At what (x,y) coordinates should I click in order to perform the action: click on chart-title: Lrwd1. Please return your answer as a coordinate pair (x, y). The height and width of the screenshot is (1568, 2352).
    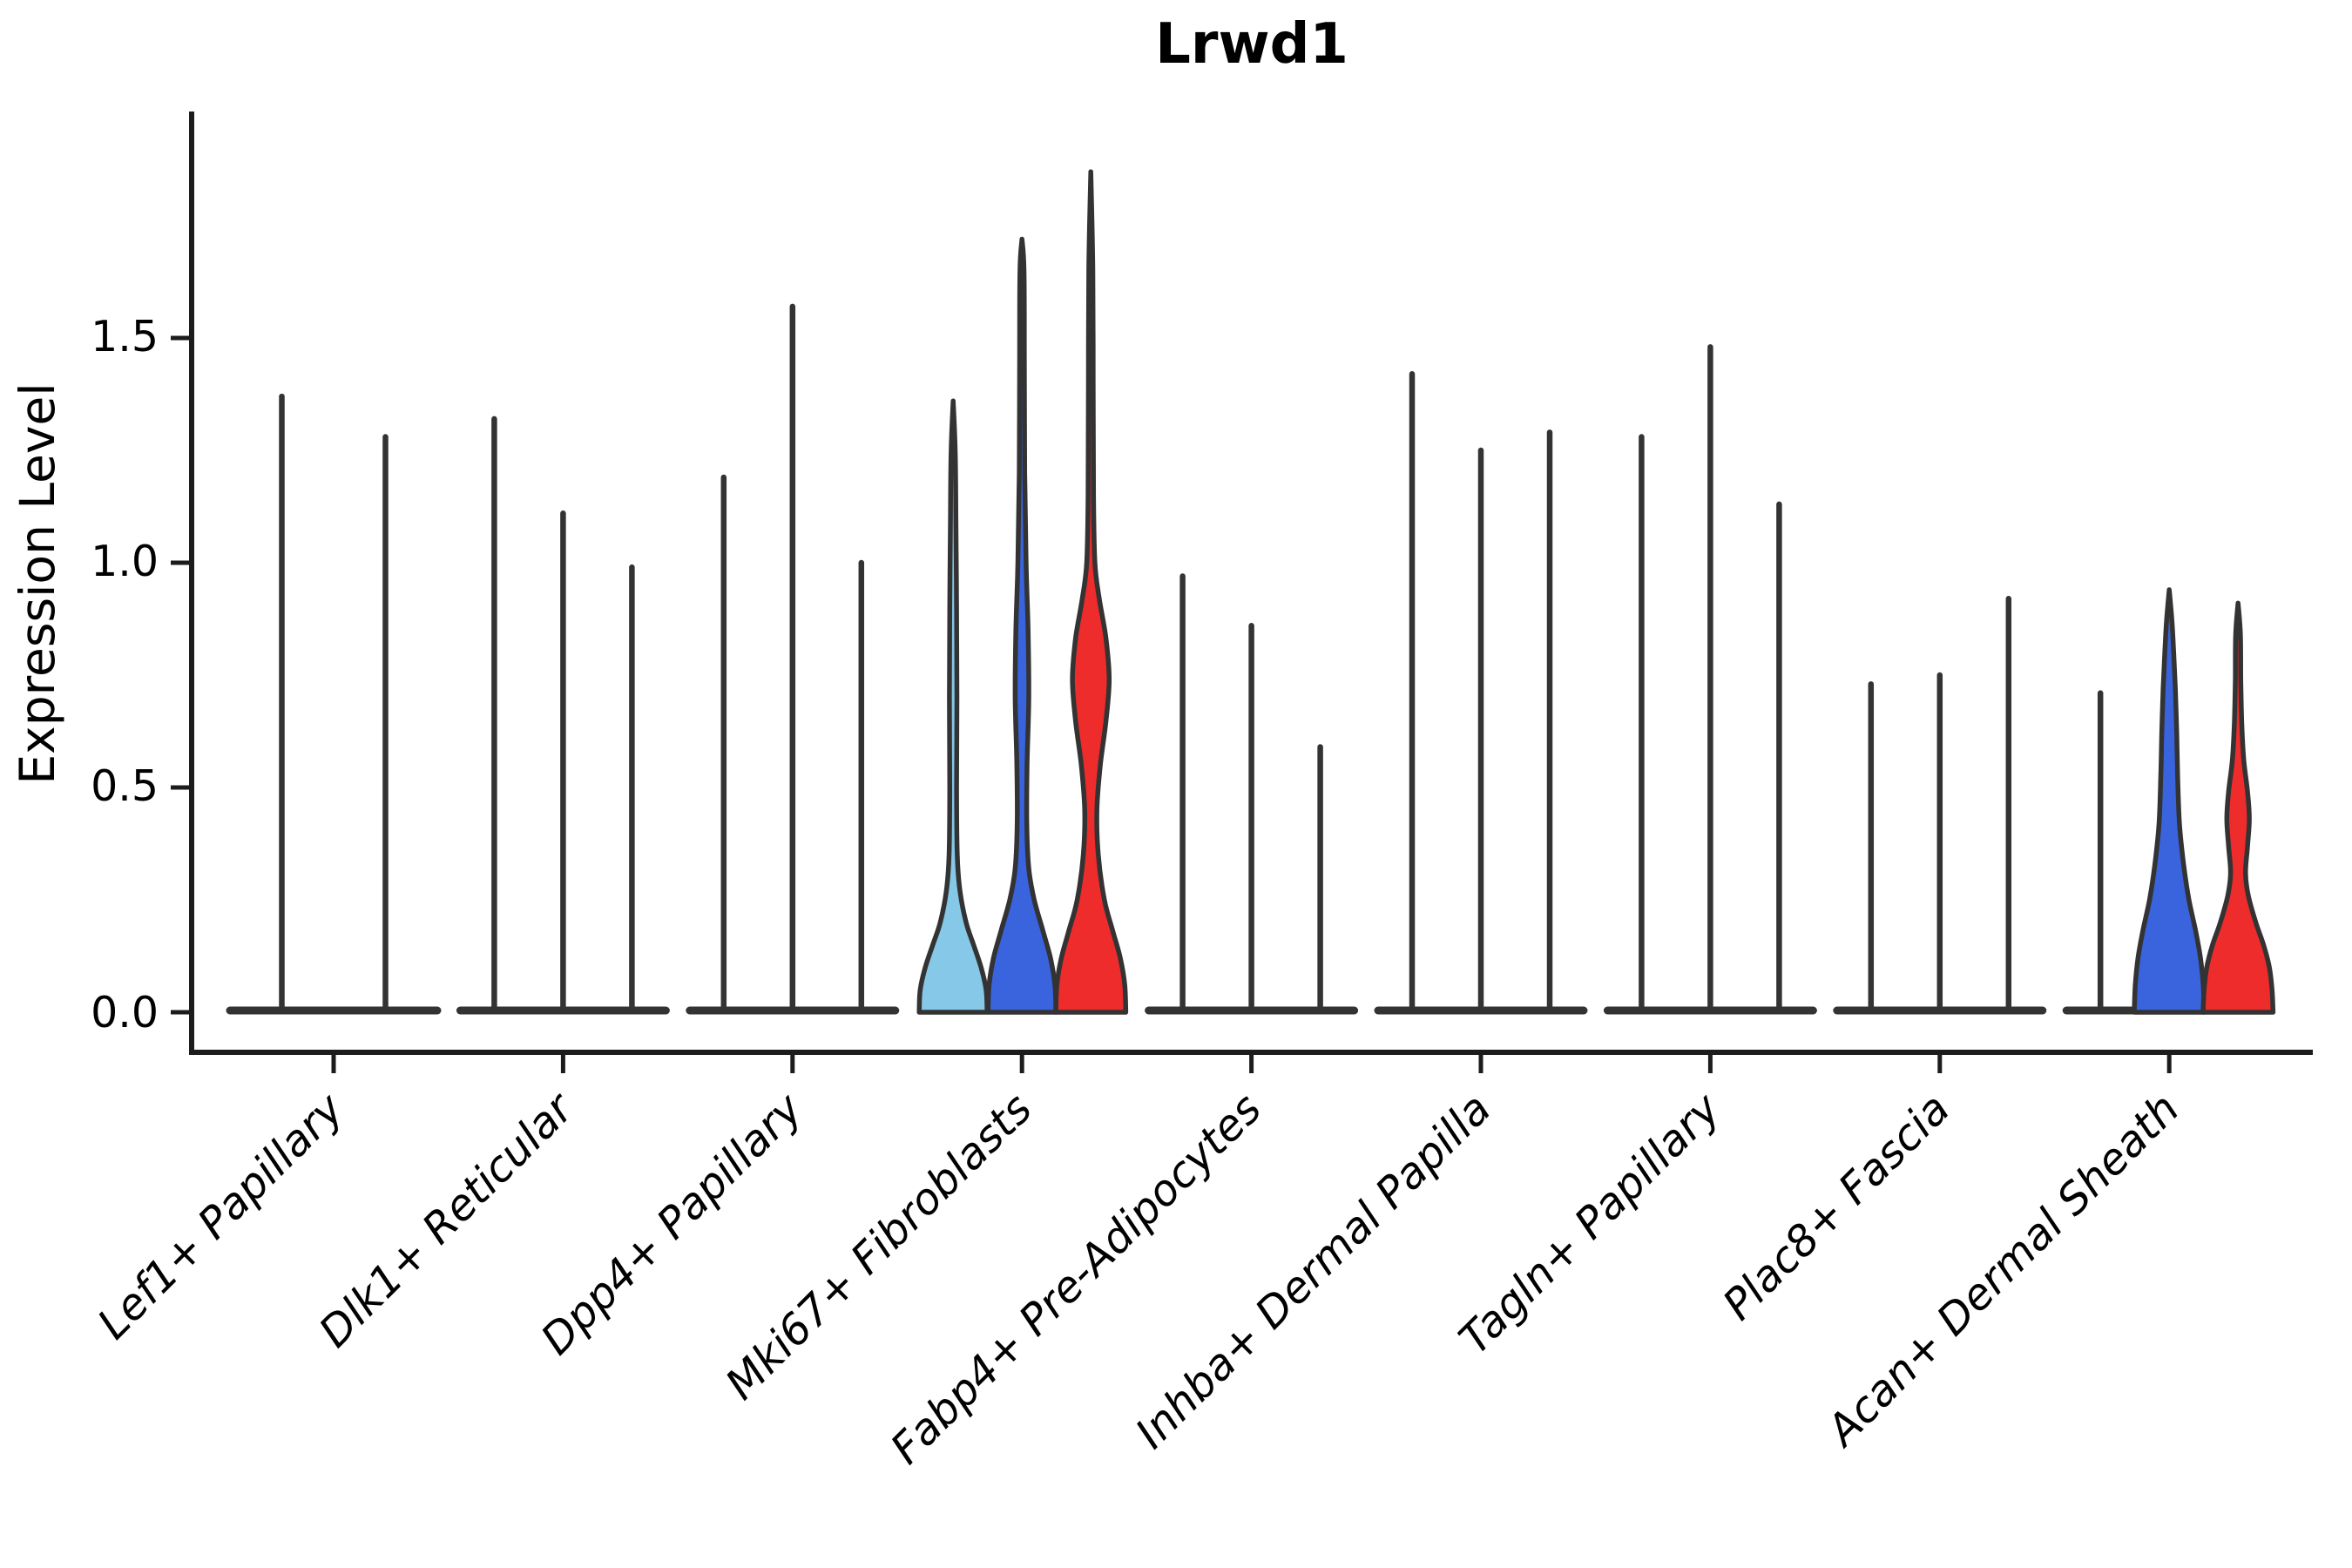
    Looking at the image, I should click on (1251, 44).